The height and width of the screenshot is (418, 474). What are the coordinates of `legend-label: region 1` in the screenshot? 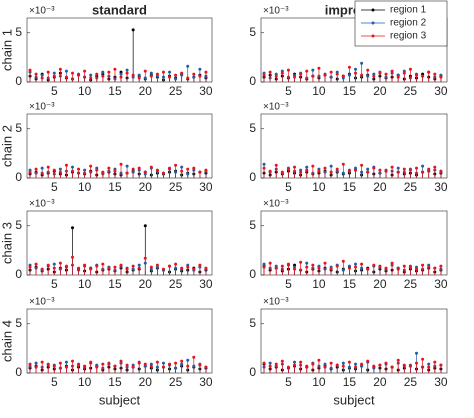 It's located at (408, 10).